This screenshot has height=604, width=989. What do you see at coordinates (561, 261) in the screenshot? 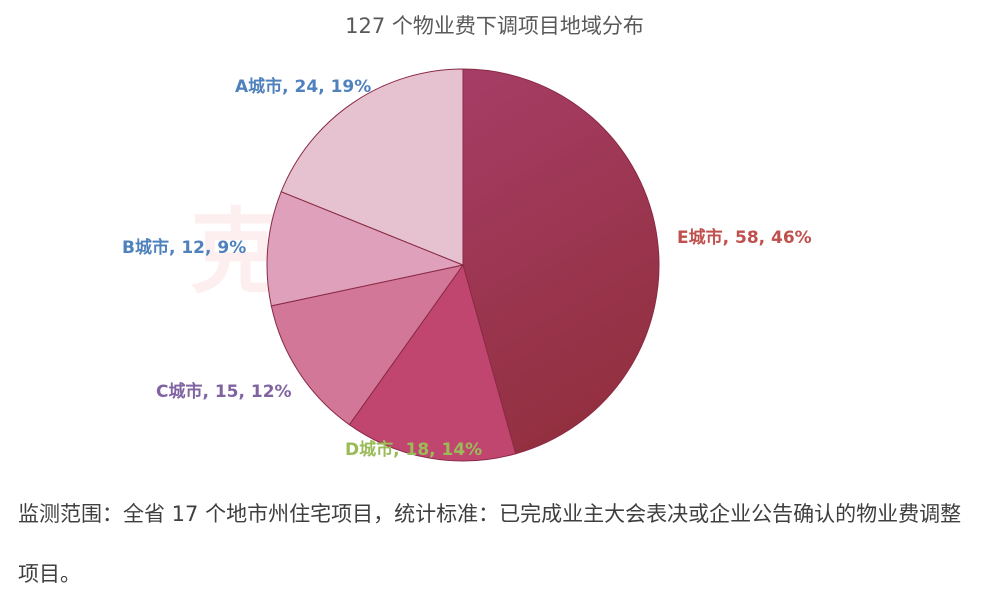
I see `pie-slice-e` at bounding box center [561, 261].